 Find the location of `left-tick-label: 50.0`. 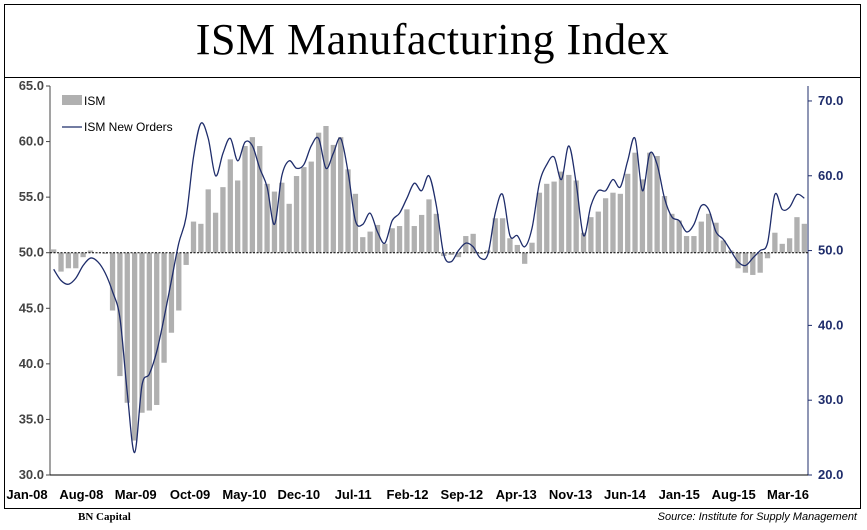

left-tick-label: 50.0 is located at coordinates (31, 252).